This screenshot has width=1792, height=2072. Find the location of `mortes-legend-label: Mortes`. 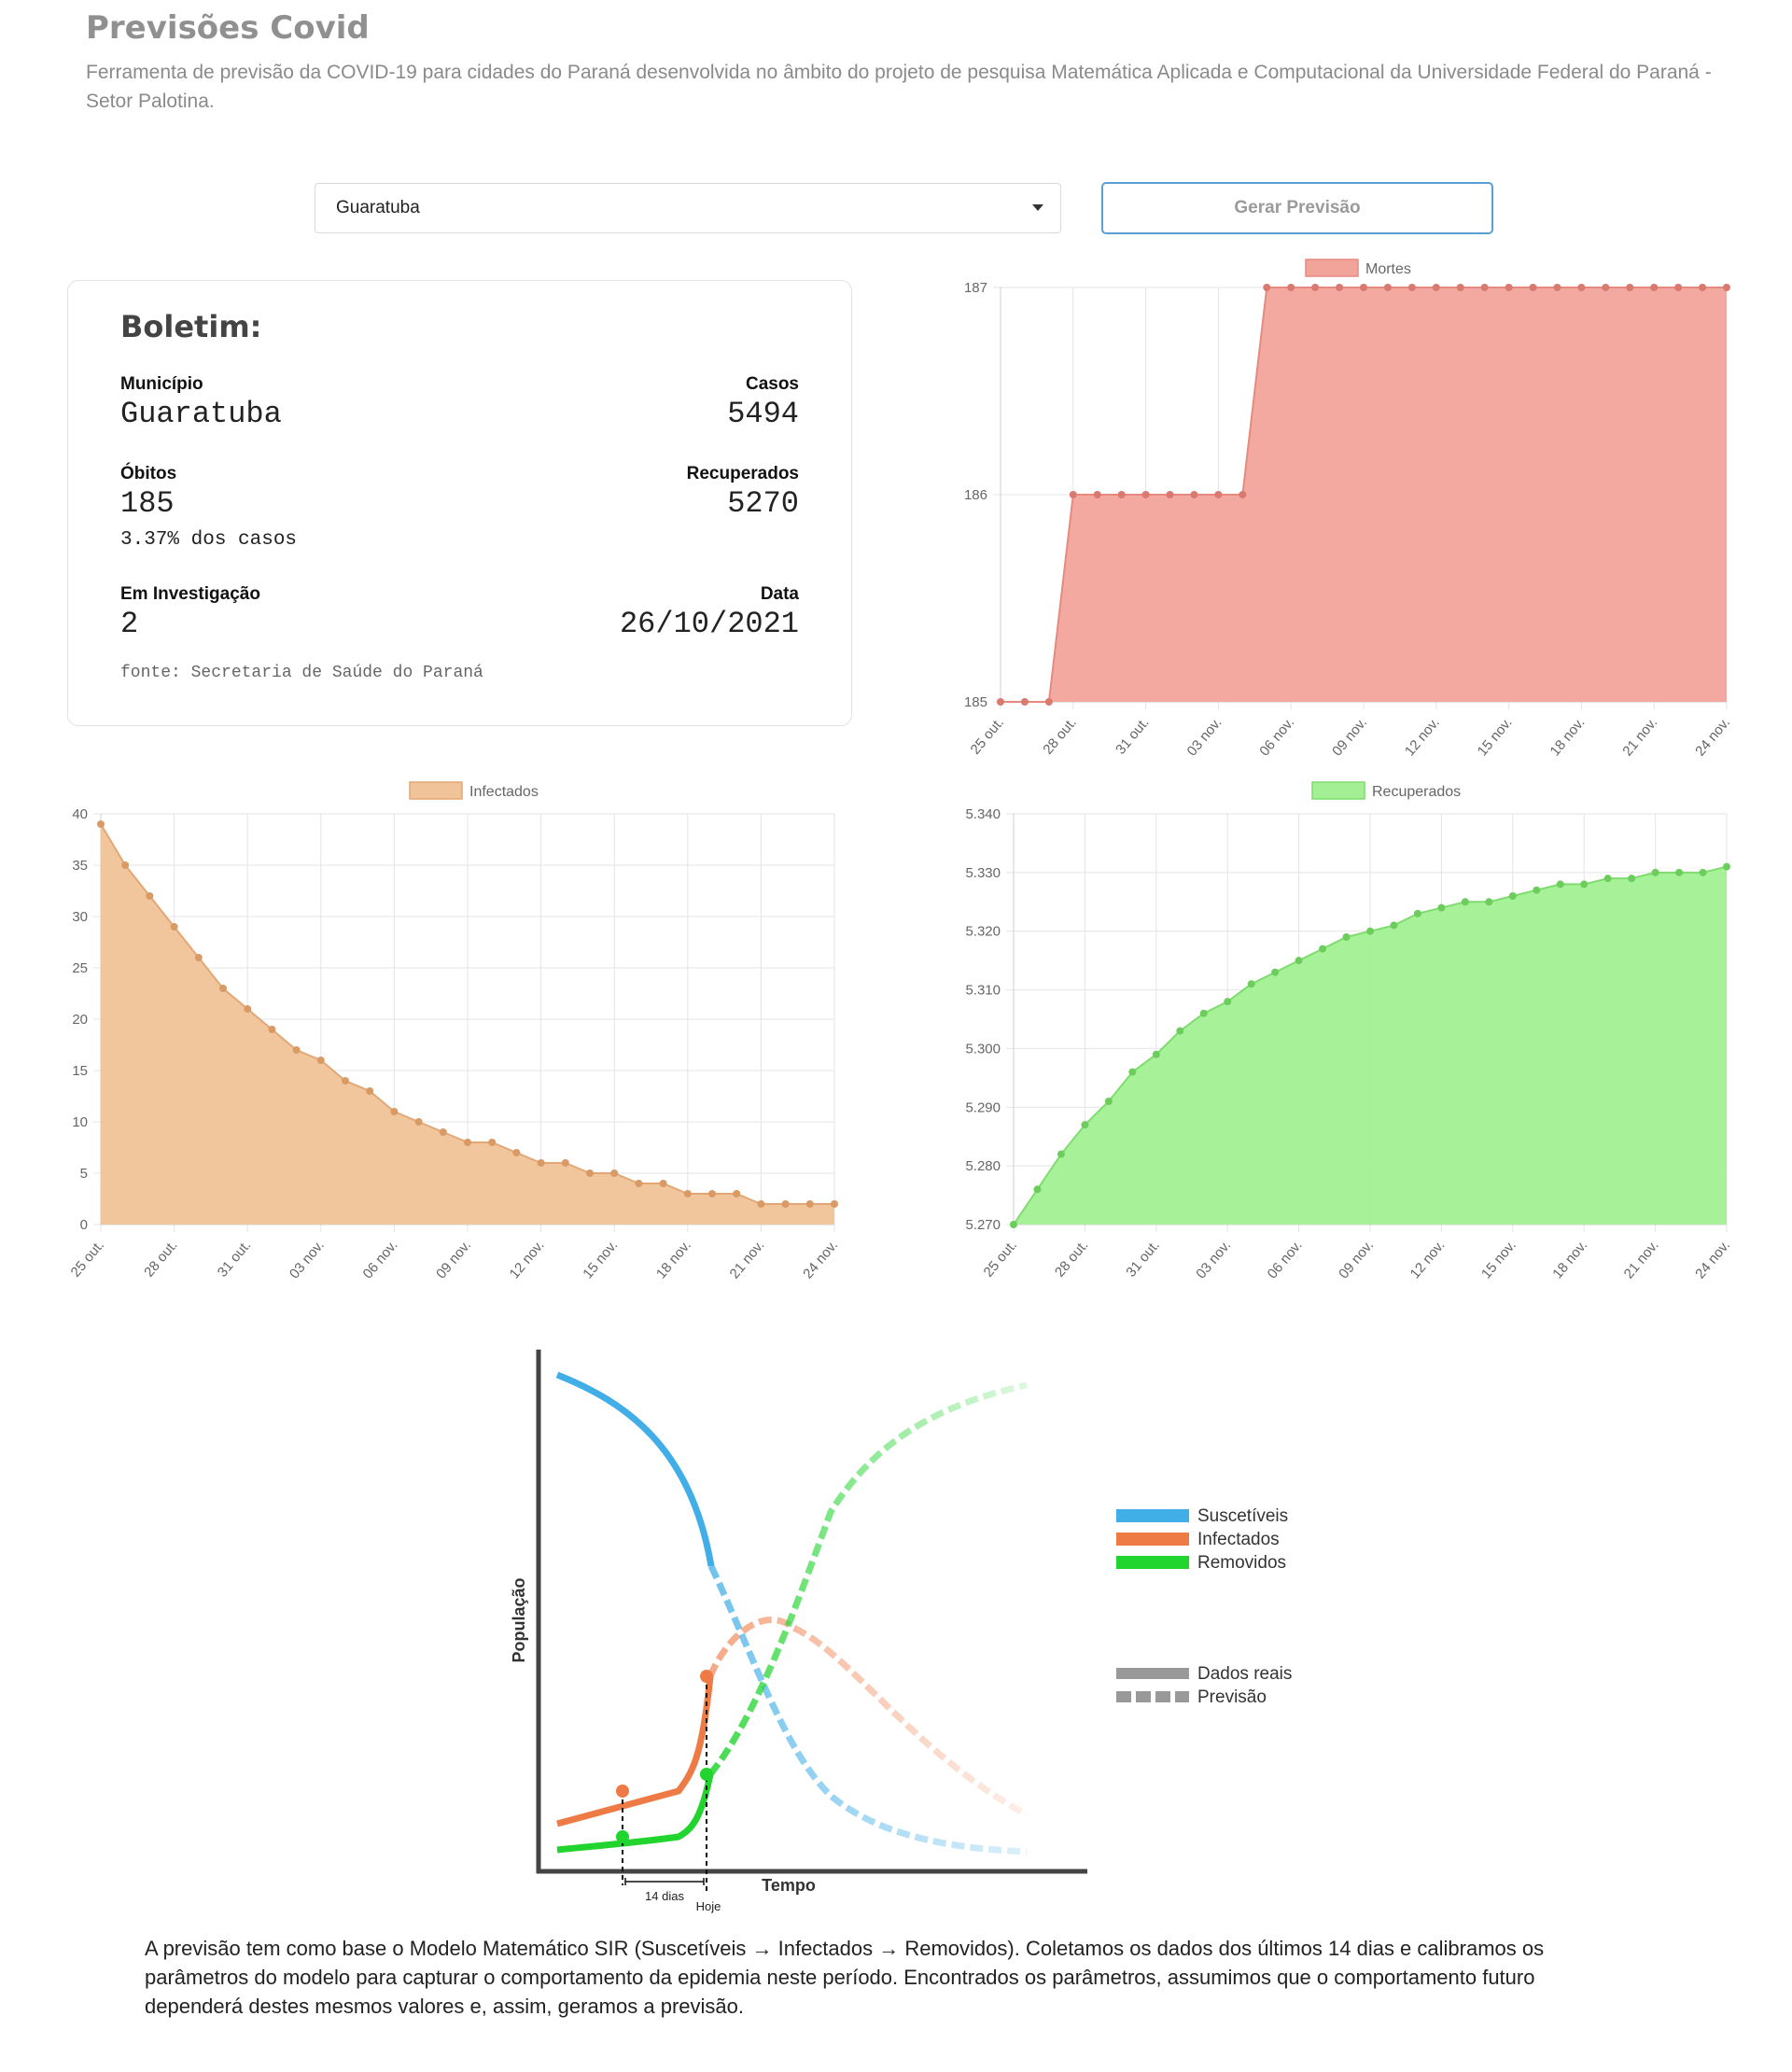

mortes-legend-label: Mortes is located at coordinates (1388, 269).